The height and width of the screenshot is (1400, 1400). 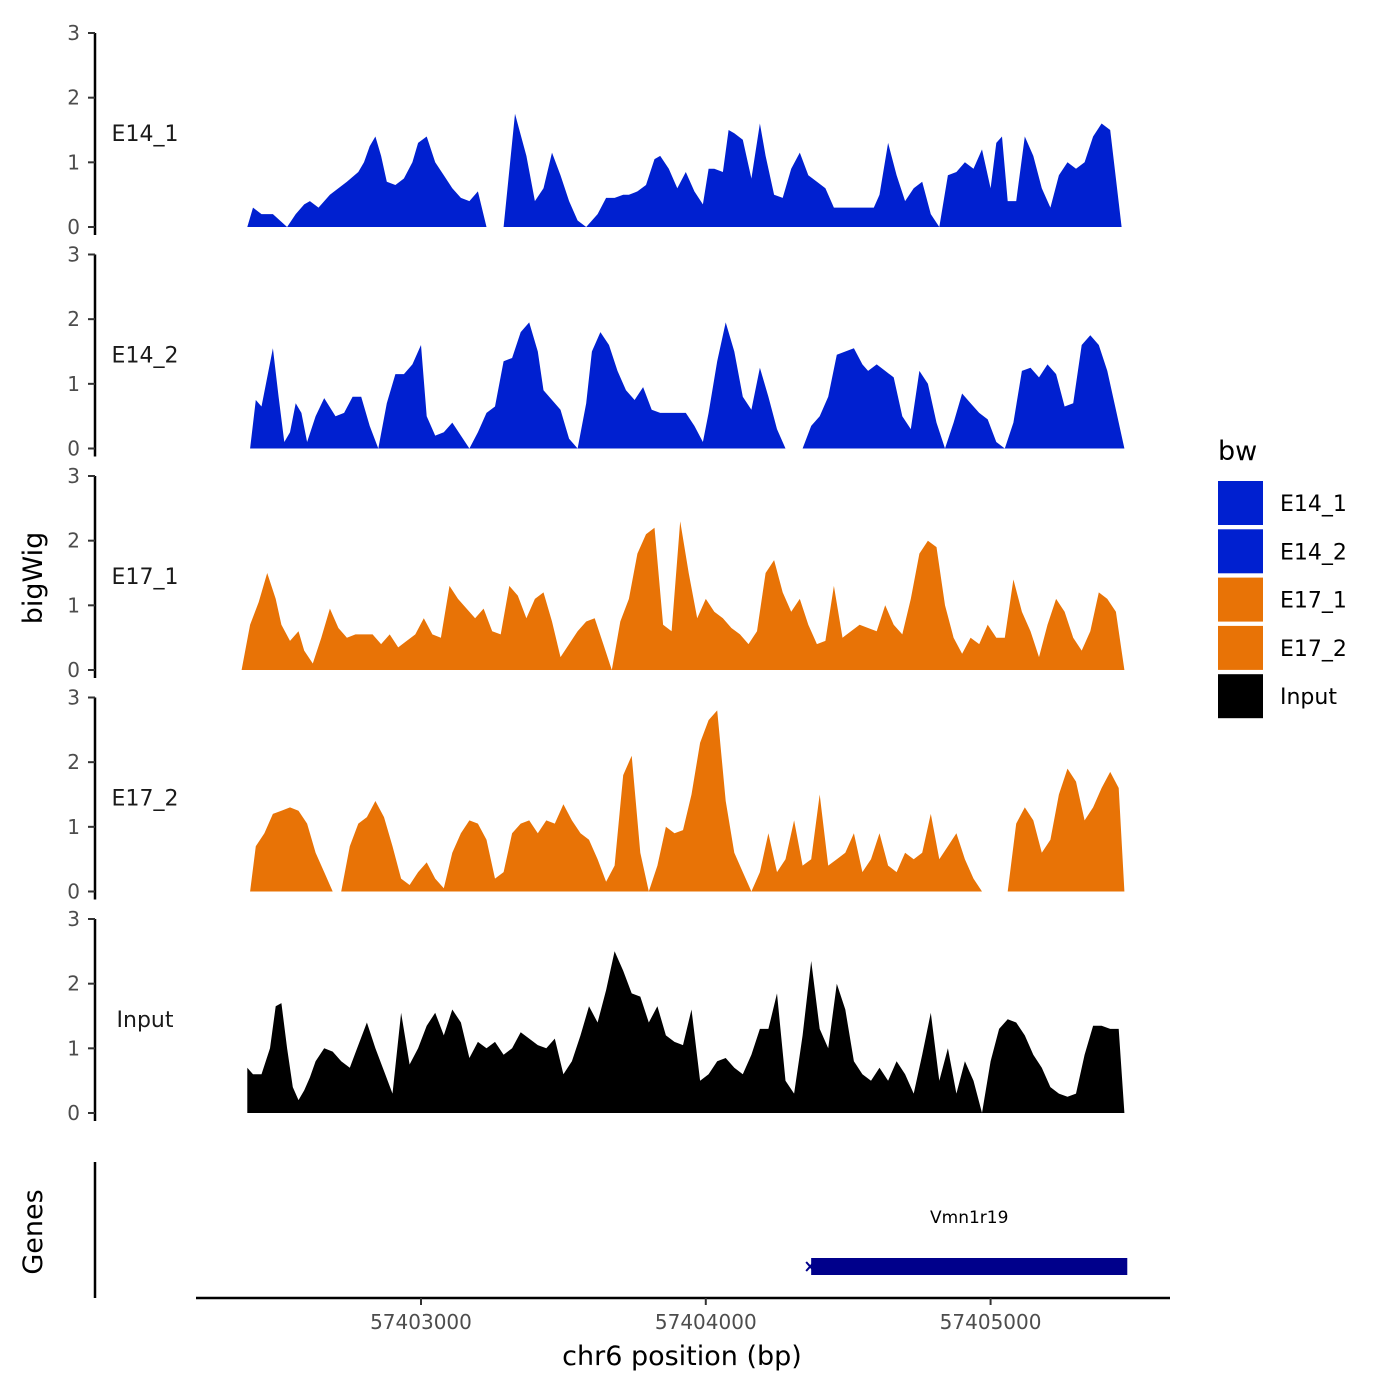 I want to click on legend-swatch-Input, so click(x=1240, y=696).